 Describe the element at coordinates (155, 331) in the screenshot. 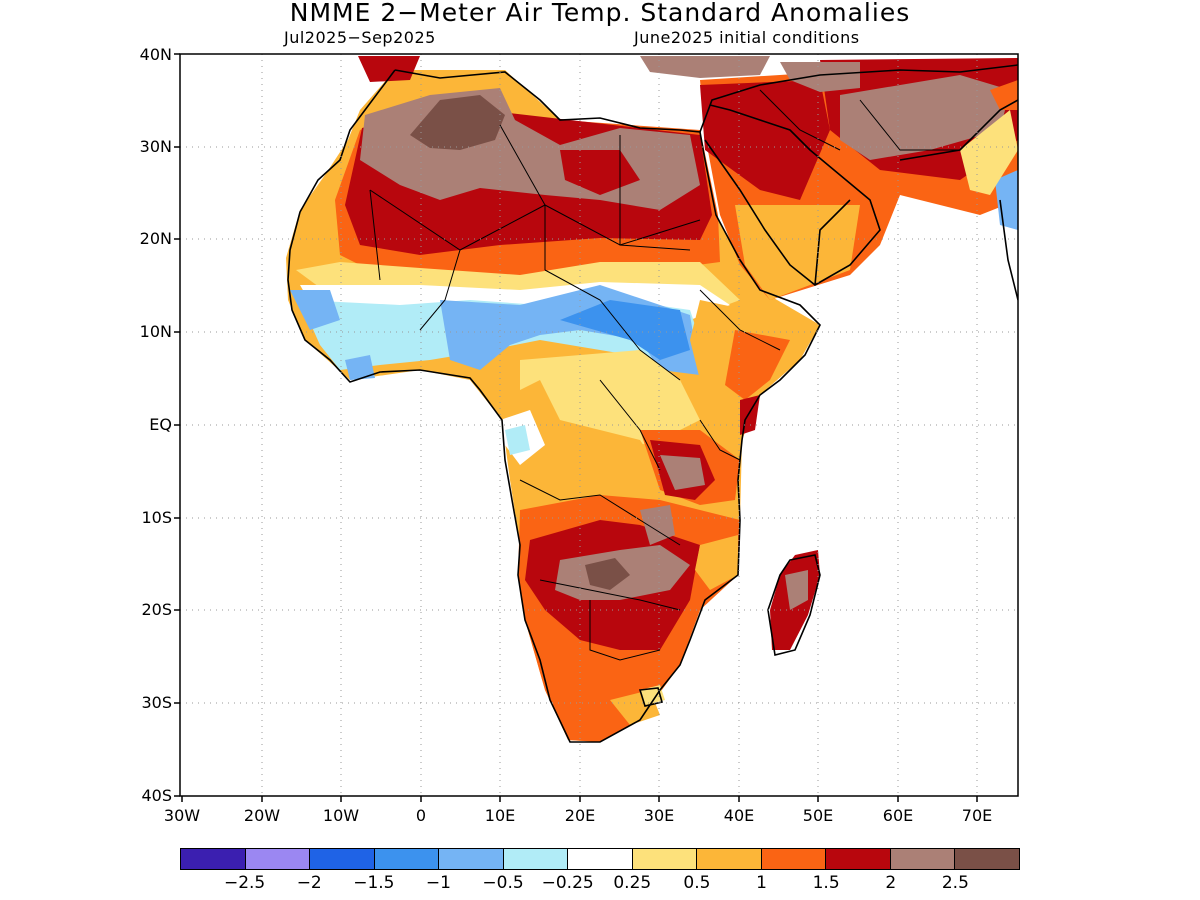

I see `lat-label: 10N` at that location.